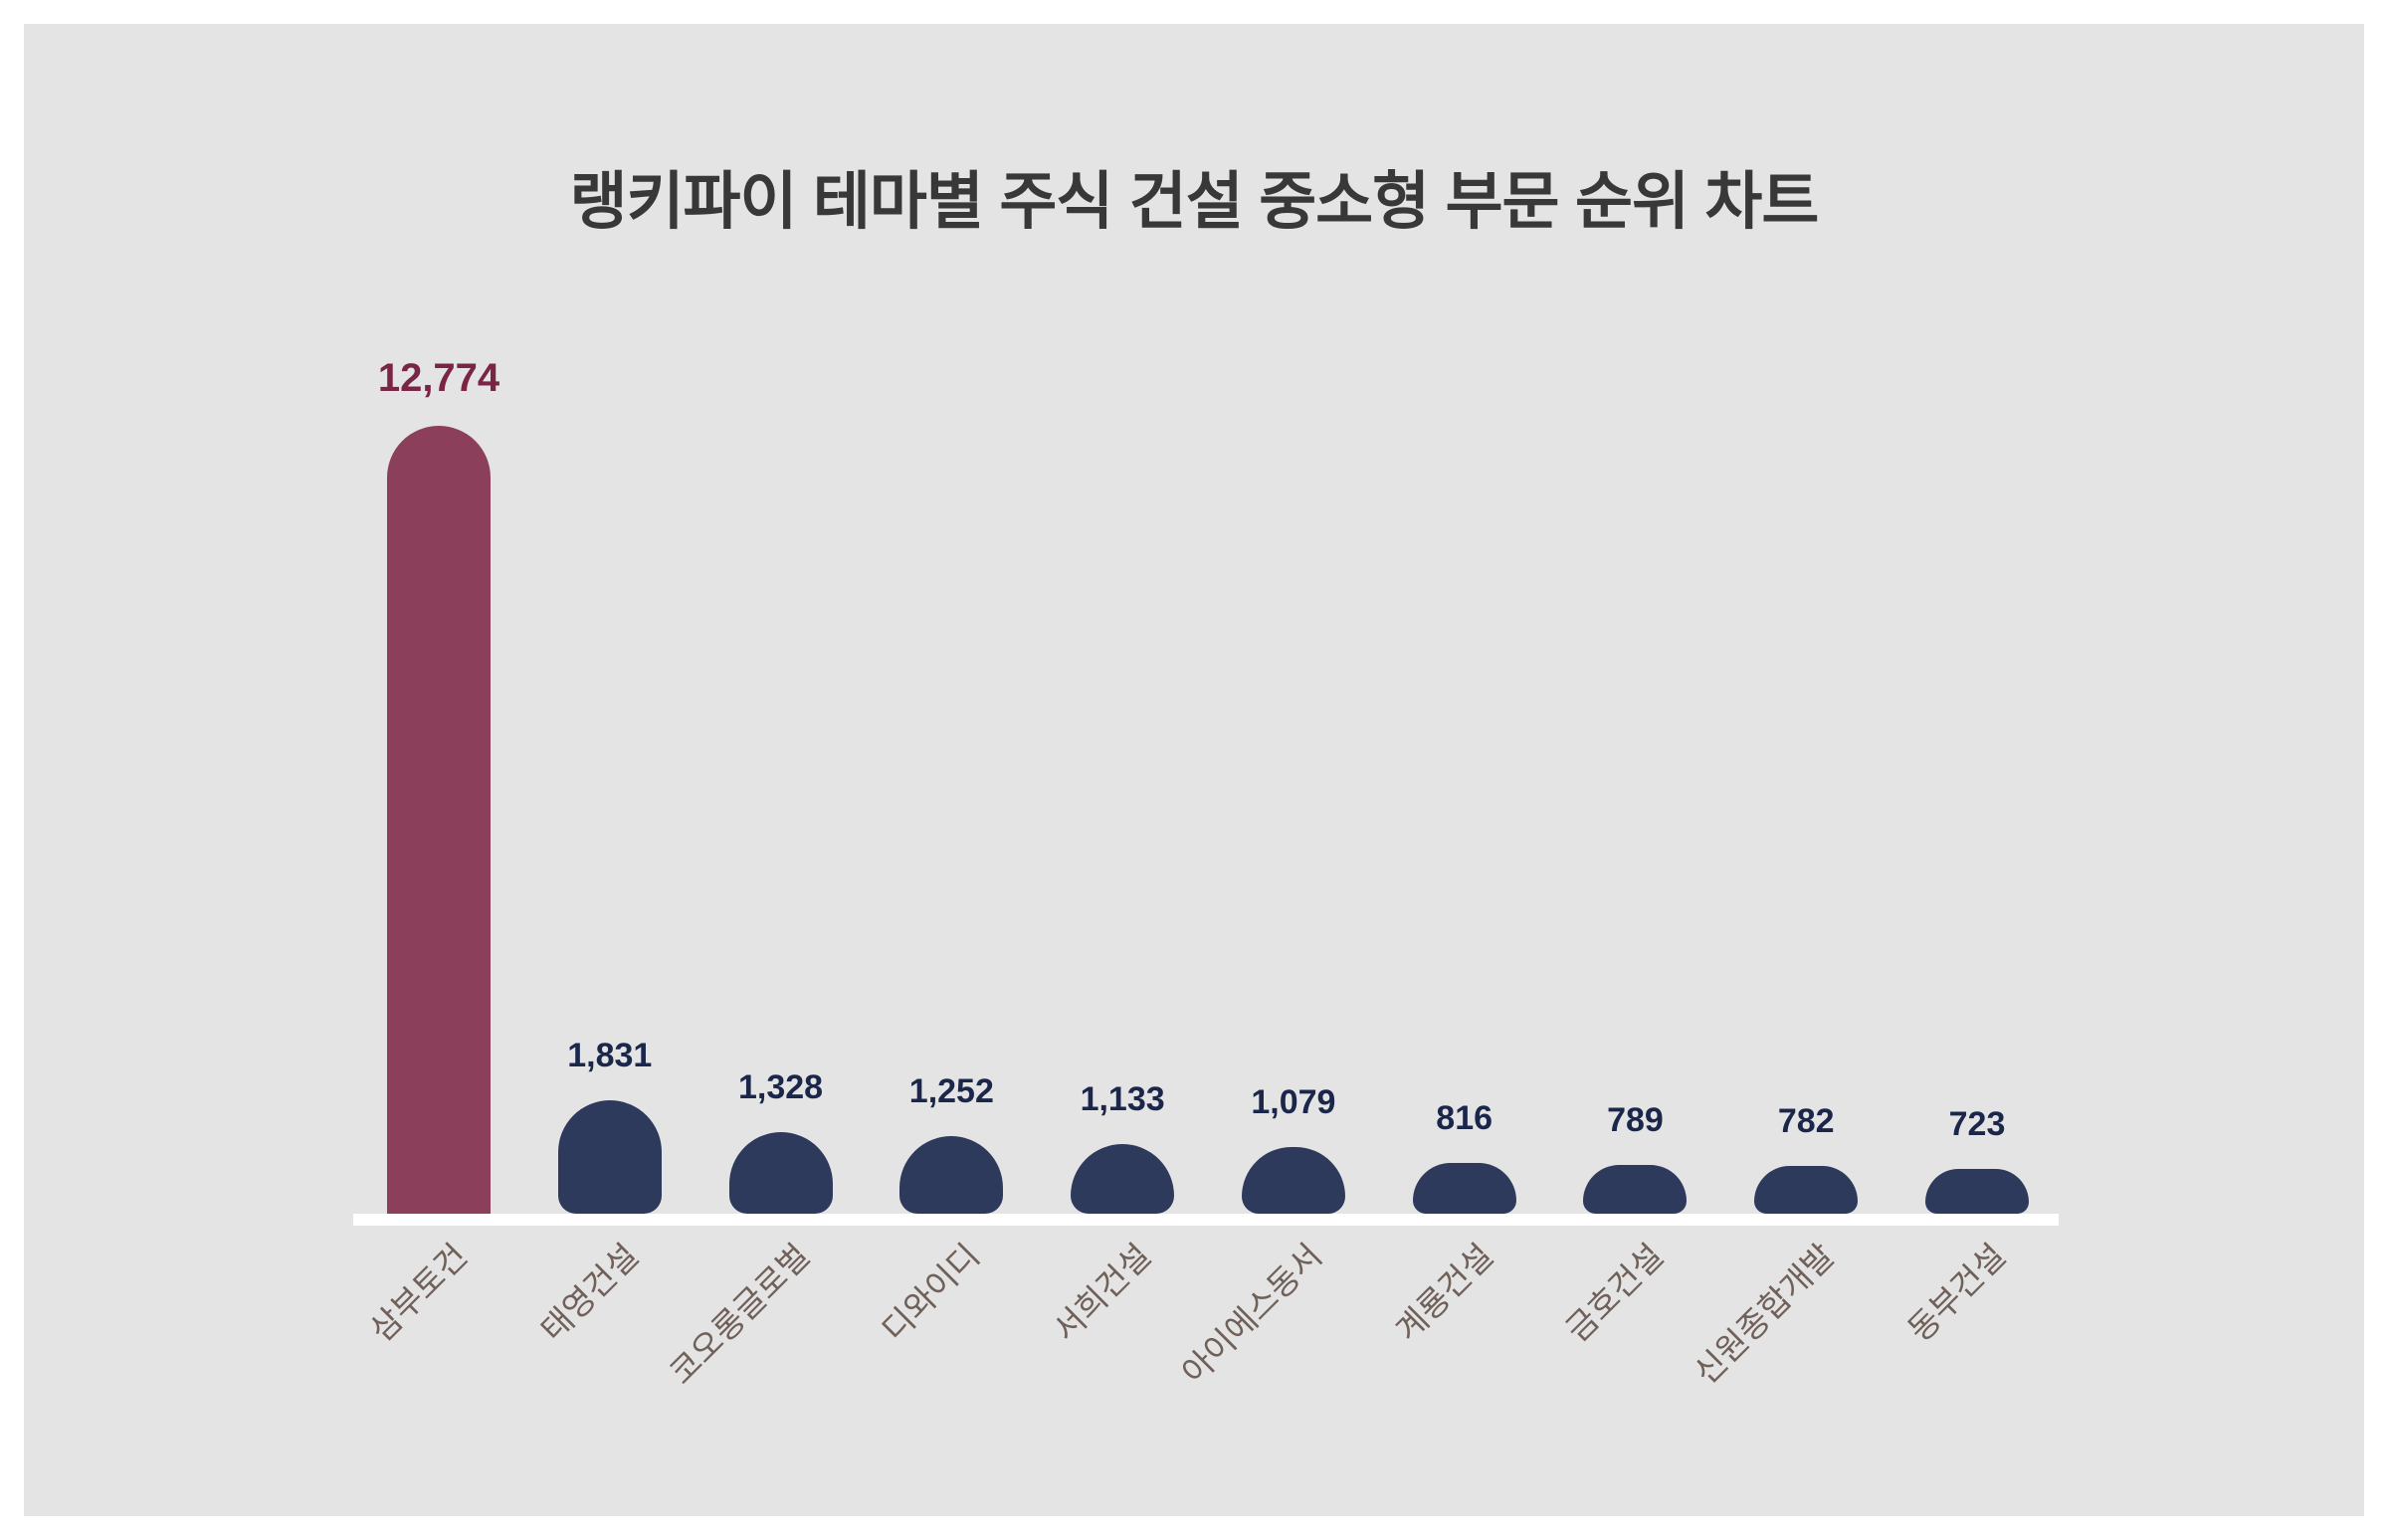 Image resolution: width=2388 pixels, height=1540 pixels. Describe the element at coordinates (1102, 1293) in the screenshot. I see `x-axis-category-label: 서희건설` at that location.